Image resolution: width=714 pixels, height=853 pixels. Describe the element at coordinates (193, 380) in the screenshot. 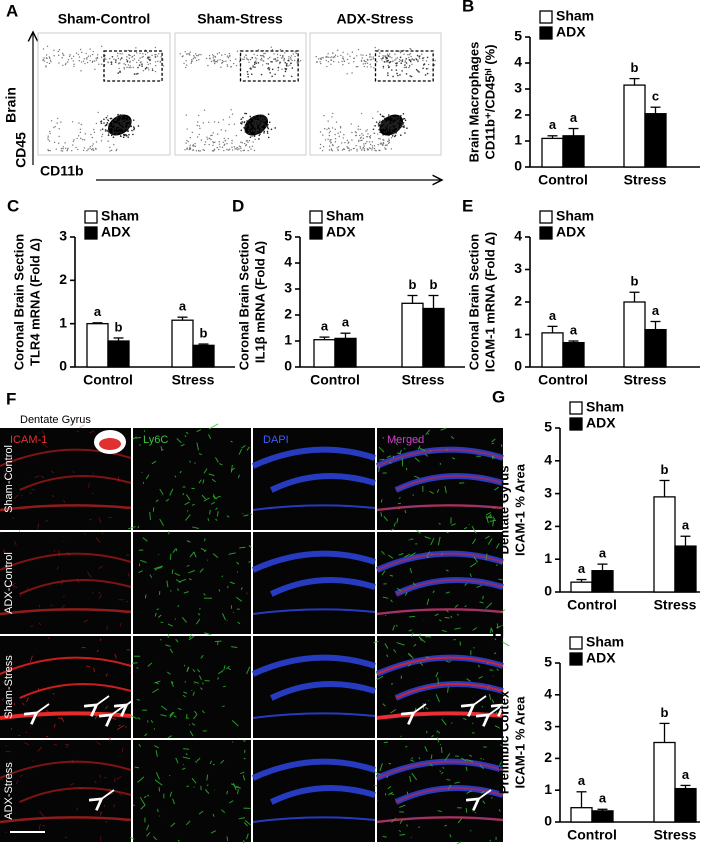

I see `x-tick-label: Stress` at that location.